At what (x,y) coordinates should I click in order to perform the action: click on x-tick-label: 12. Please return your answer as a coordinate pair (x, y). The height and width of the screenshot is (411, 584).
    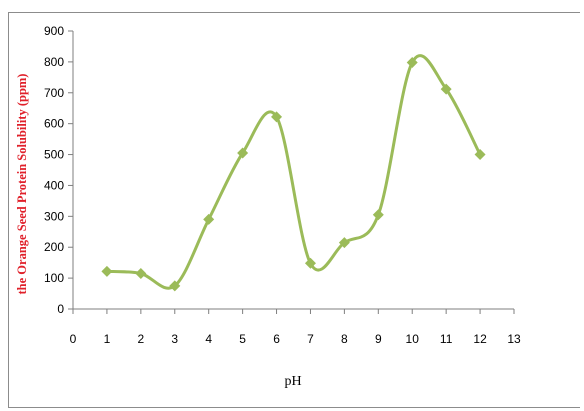
    Looking at the image, I should click on (480, 339).